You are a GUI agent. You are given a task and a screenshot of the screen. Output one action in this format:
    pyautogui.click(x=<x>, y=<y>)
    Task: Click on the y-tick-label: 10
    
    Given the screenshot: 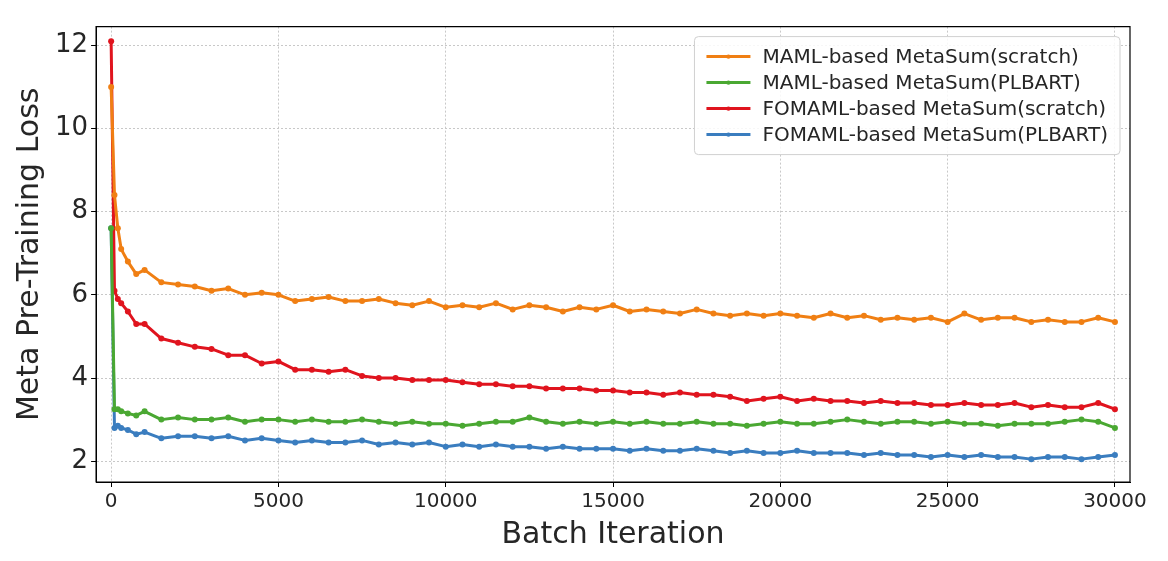 What is the action you would take?
    pyautogui.click(x=71, y=126)
    